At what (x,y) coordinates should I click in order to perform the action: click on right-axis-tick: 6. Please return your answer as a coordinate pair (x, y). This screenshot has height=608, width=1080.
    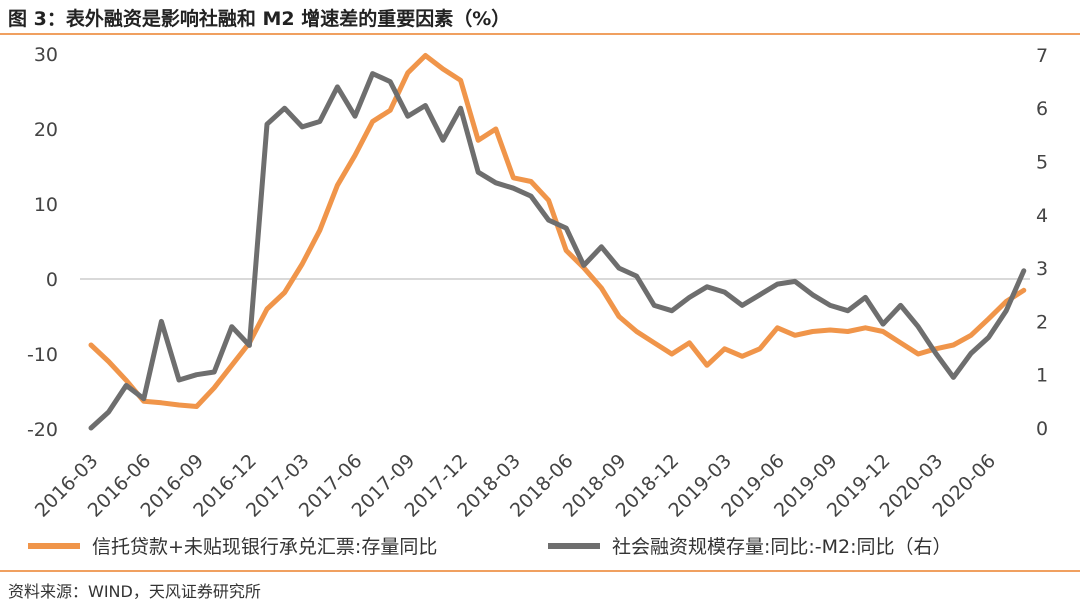
    Looking at the image, I should click on (1042, 109).